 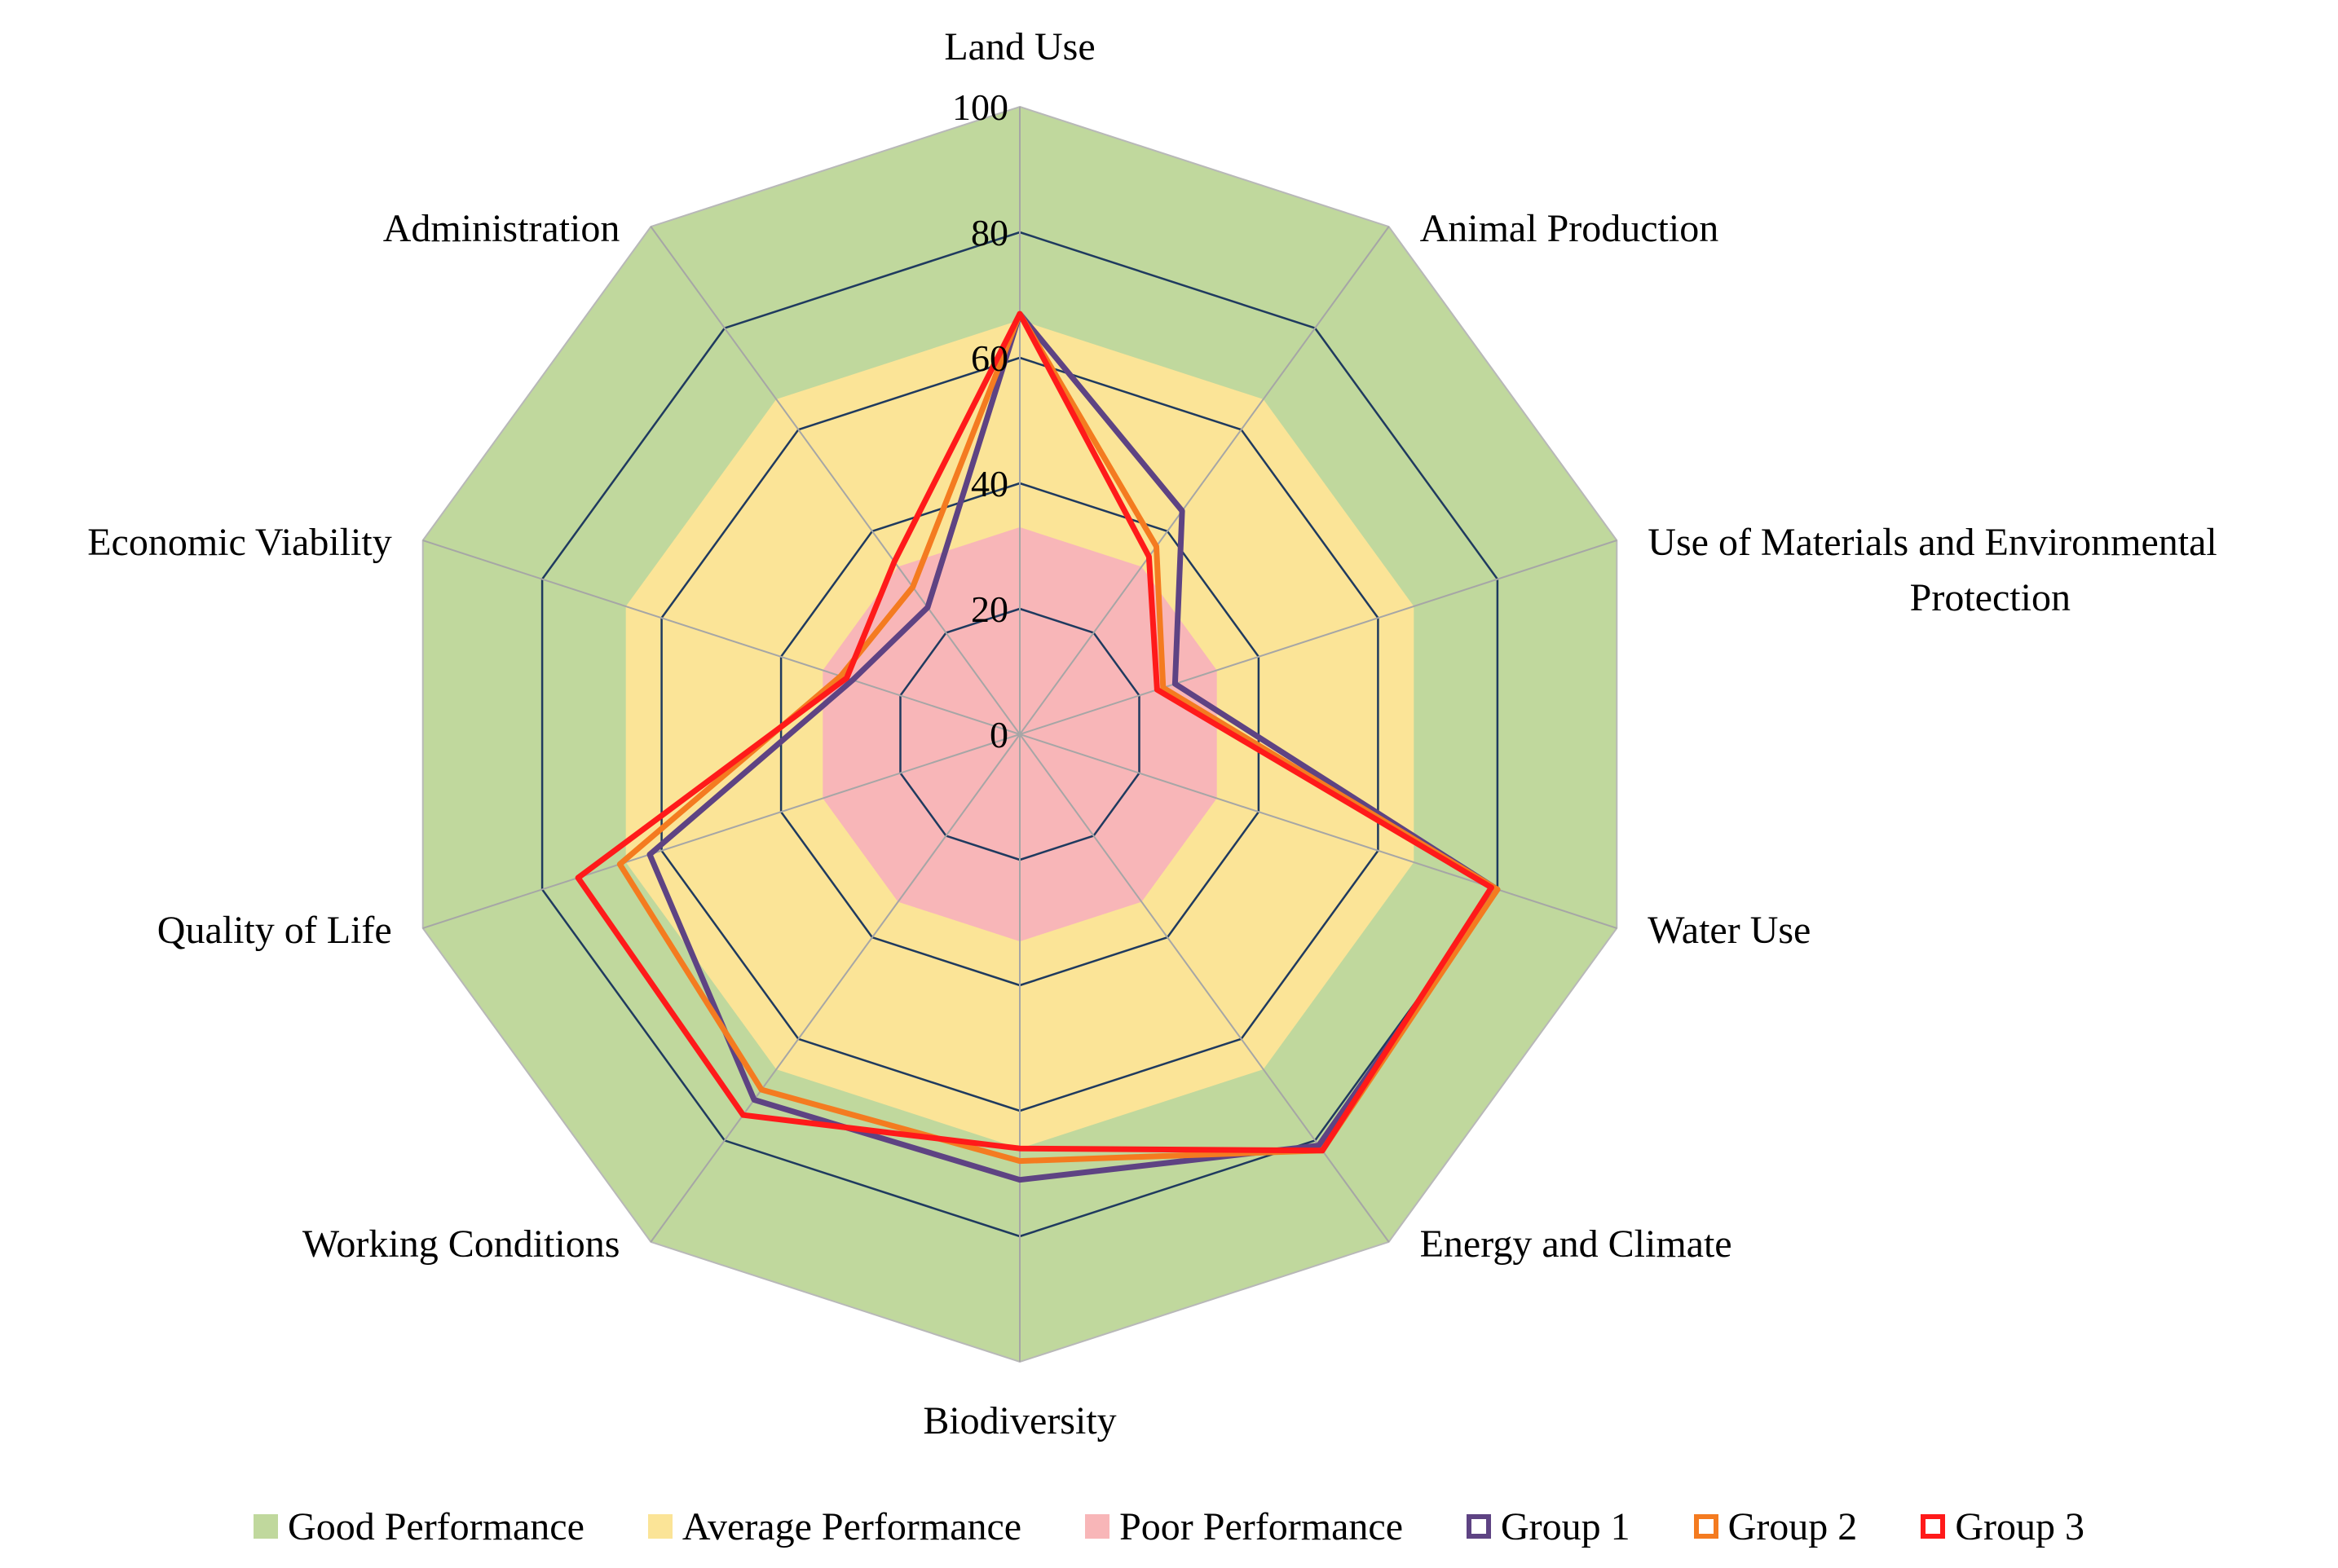 What do you see at coordinates (835, 988) in the screenshot?
I see `spoke-working-conditions` at bounding box center [835, 988].